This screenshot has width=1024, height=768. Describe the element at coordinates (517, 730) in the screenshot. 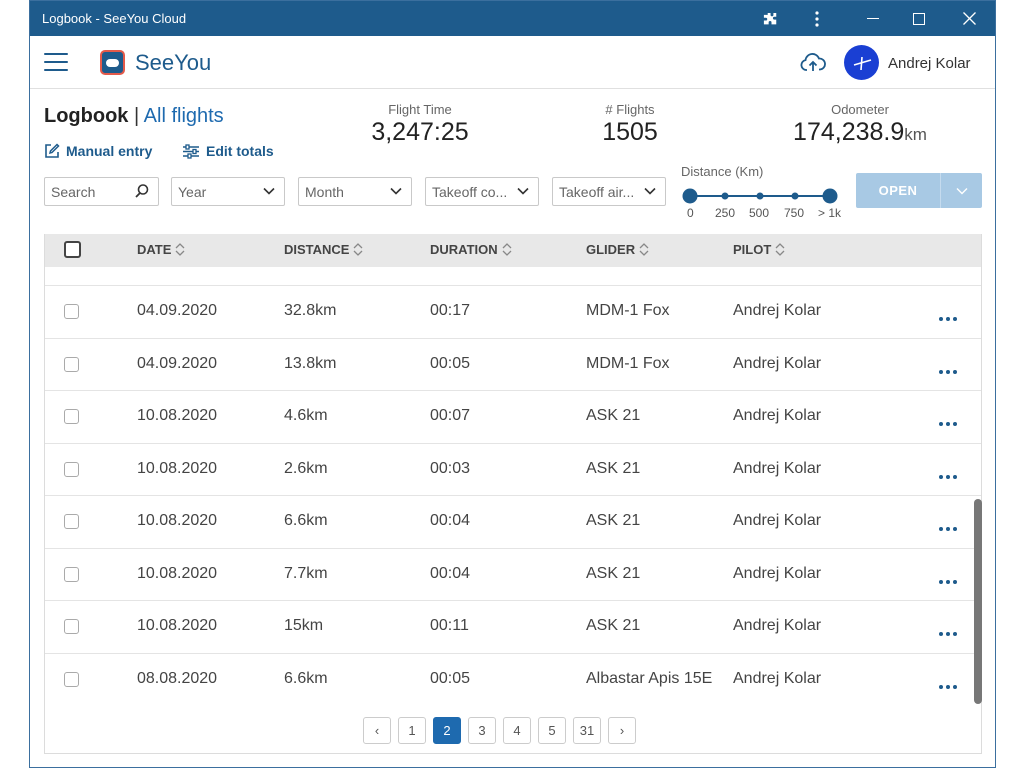

I see `page-button-4: 4` at that location.